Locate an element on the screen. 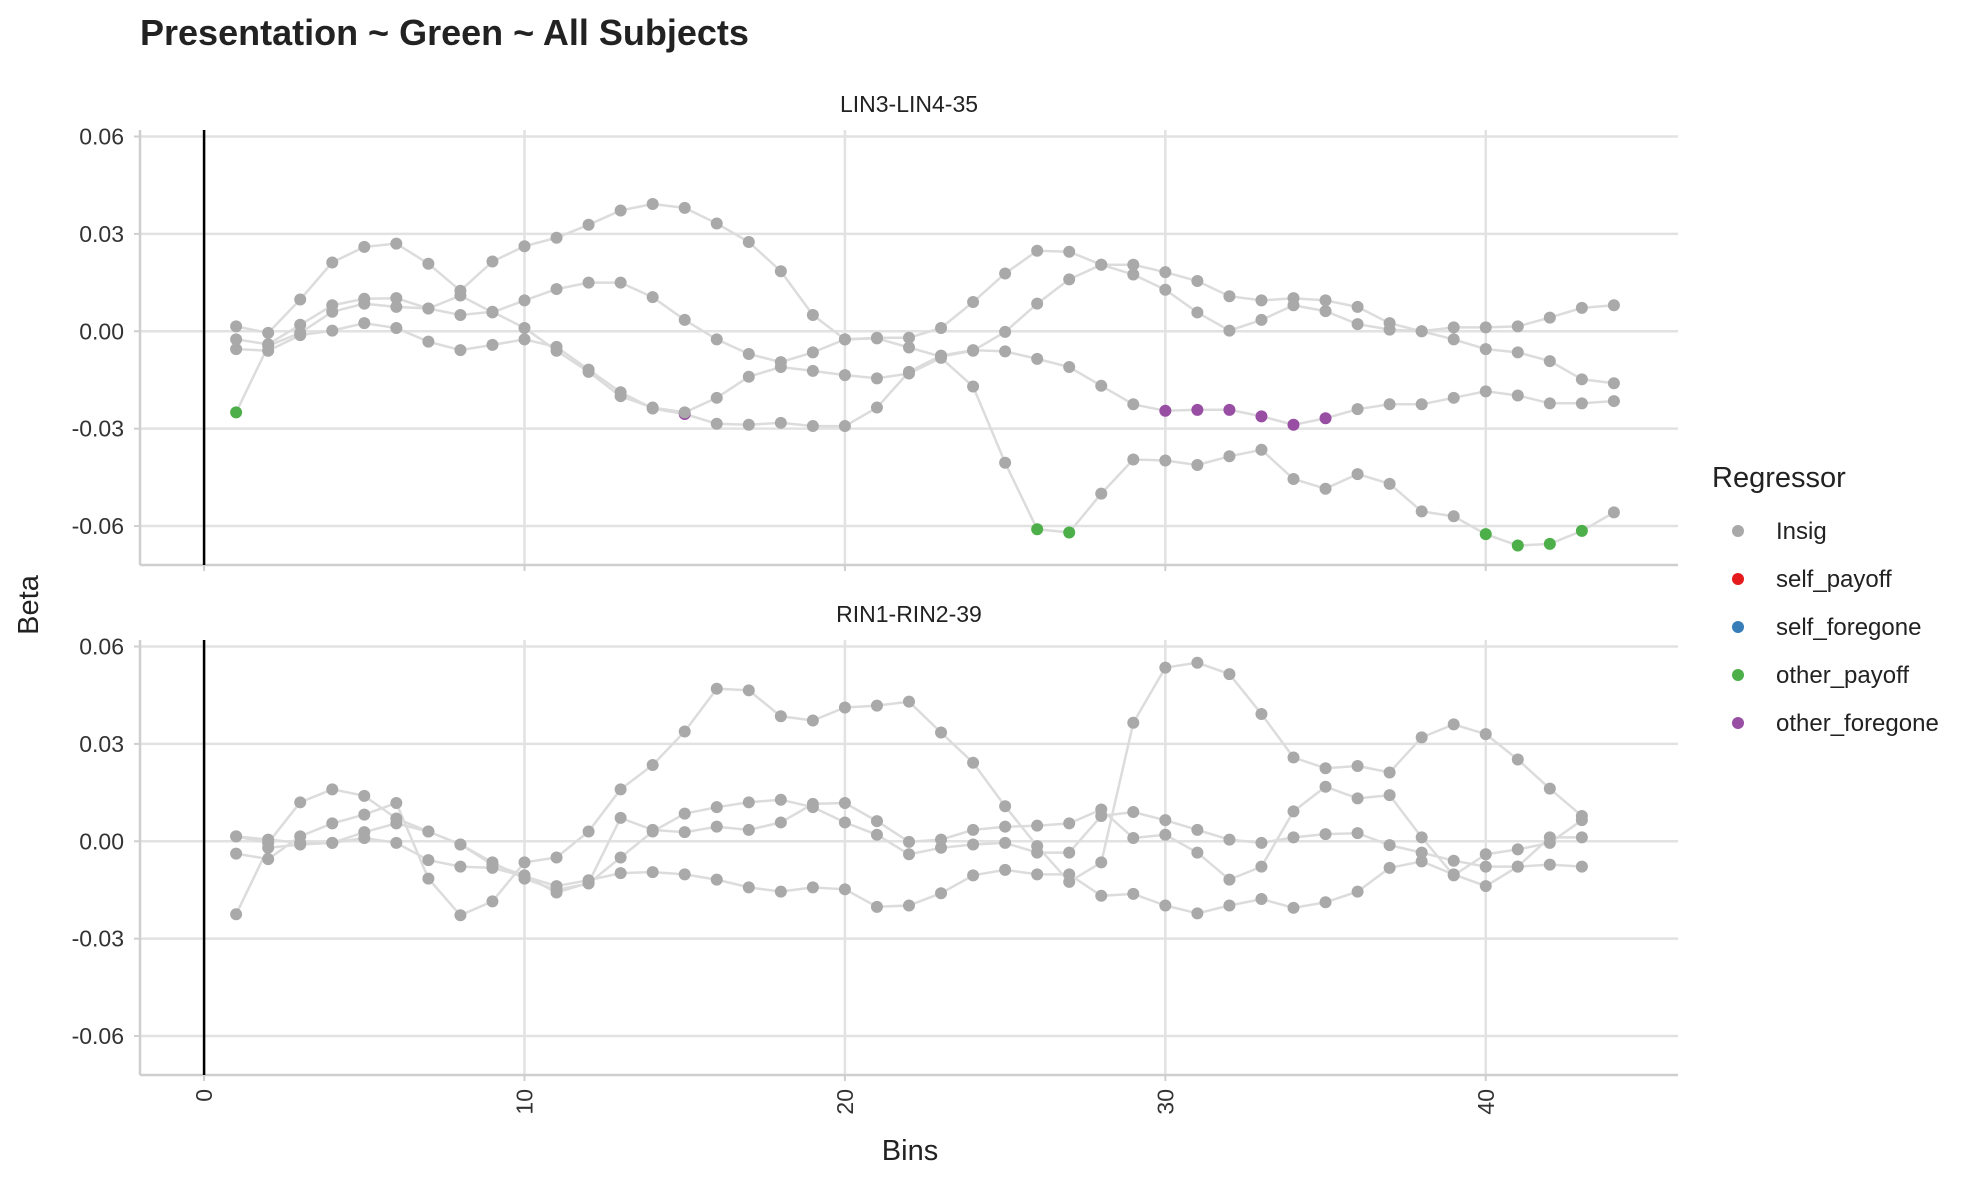 This screenshot has height=1181, width=1968. legend-label: self_payoff is located at coordinates (1834, 579).